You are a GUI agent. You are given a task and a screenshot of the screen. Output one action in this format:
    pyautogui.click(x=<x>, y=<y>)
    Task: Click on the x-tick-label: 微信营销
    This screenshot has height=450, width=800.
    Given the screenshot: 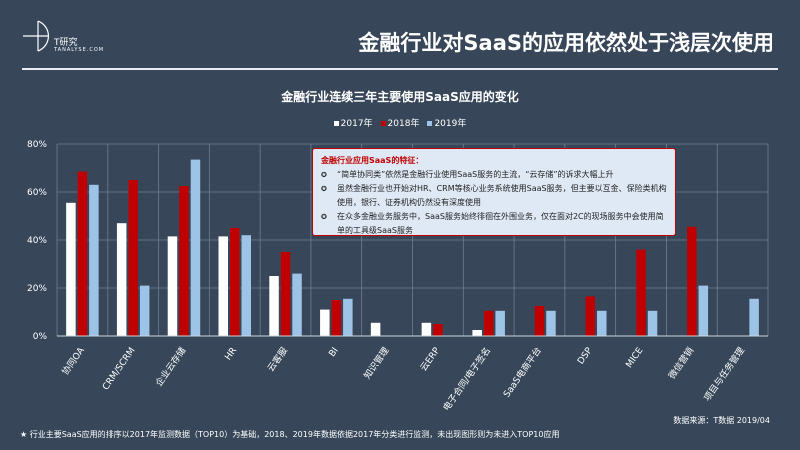 What is the action you would take?
    pyautogui.click(x=681, y=363)
    